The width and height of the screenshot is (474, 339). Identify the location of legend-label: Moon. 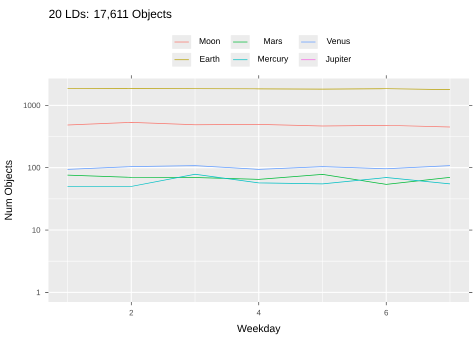
(210, 41).